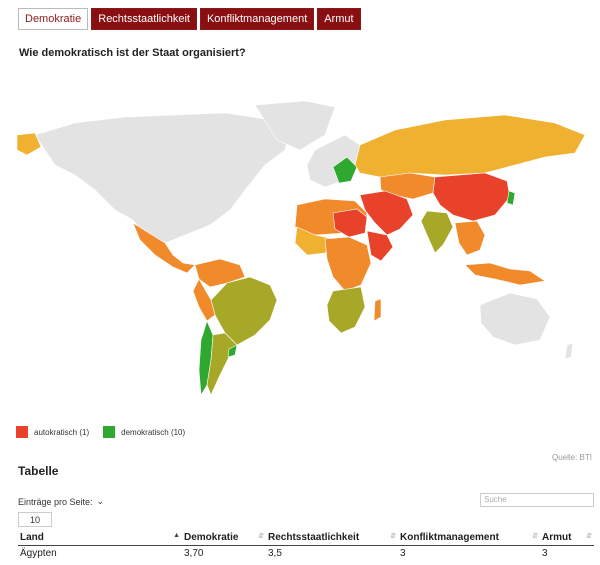  Describe the element at coordinates (35, 519) in the screenshot. I see `entries-select: 10` at that location.